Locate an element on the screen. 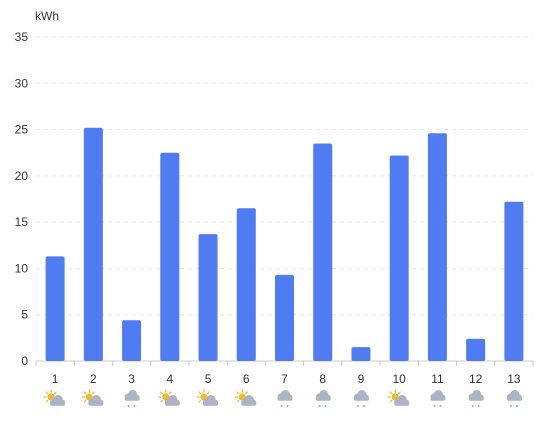  y-tick-label: 15 is located at coordinates (22, 222).